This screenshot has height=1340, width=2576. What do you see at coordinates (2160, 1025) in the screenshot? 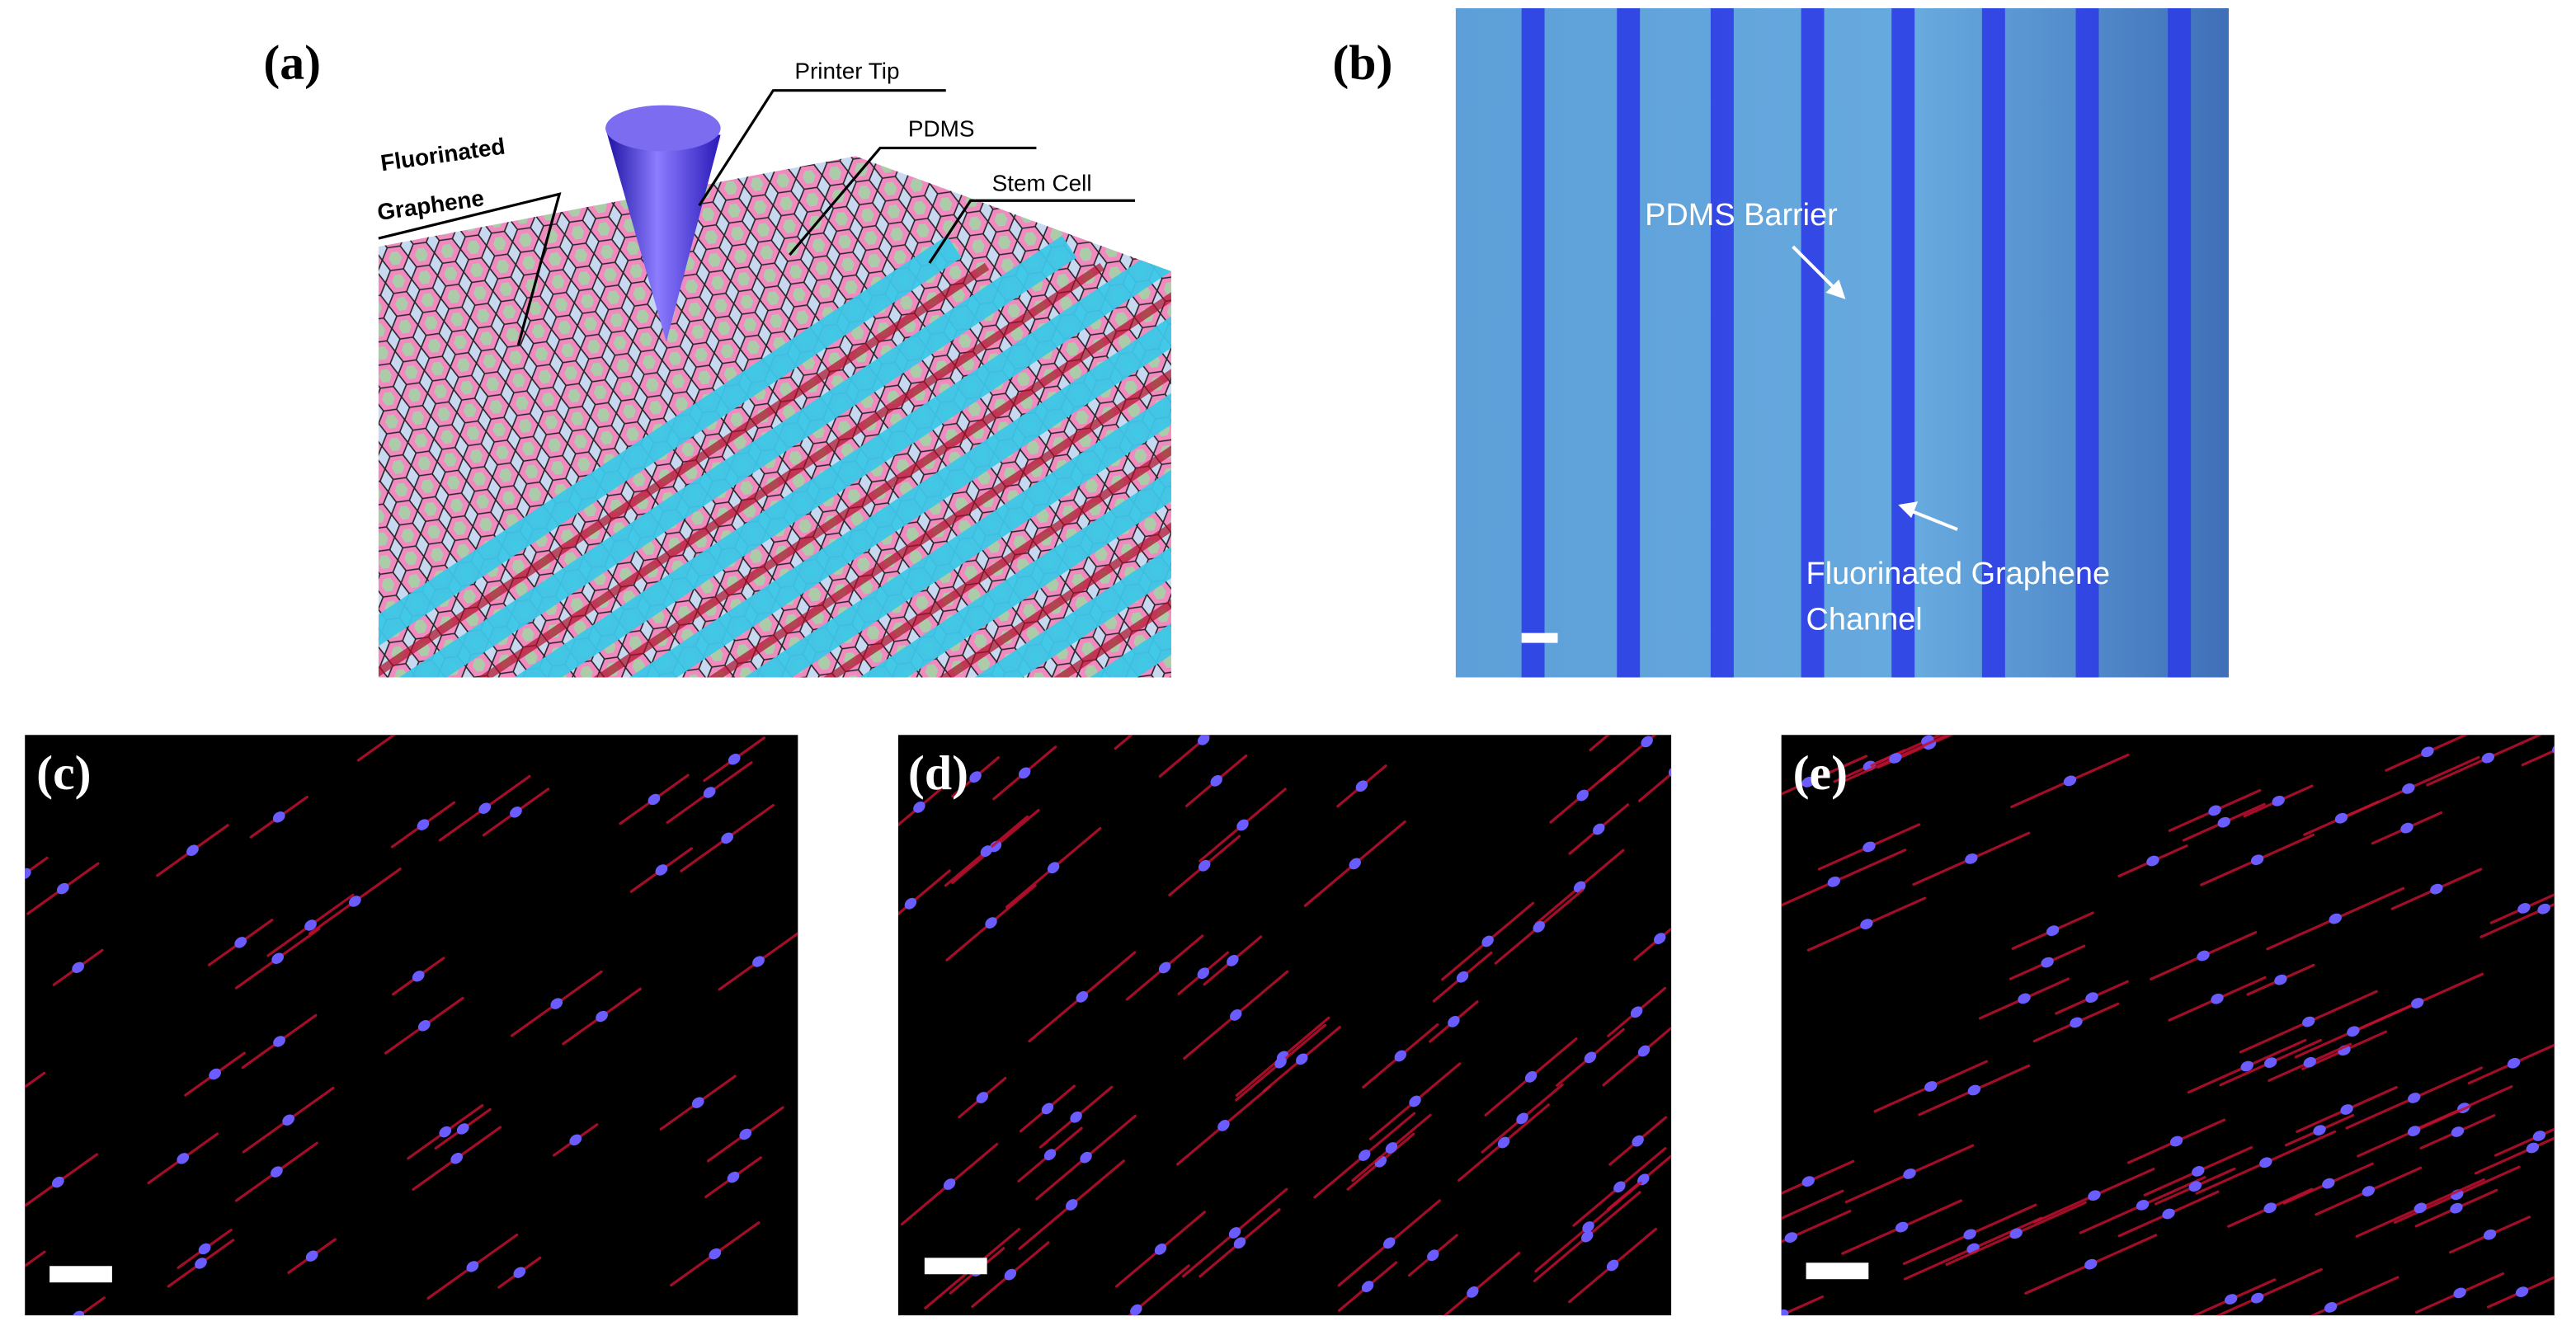
I see `cells` at bounding box center [2160, 1025].